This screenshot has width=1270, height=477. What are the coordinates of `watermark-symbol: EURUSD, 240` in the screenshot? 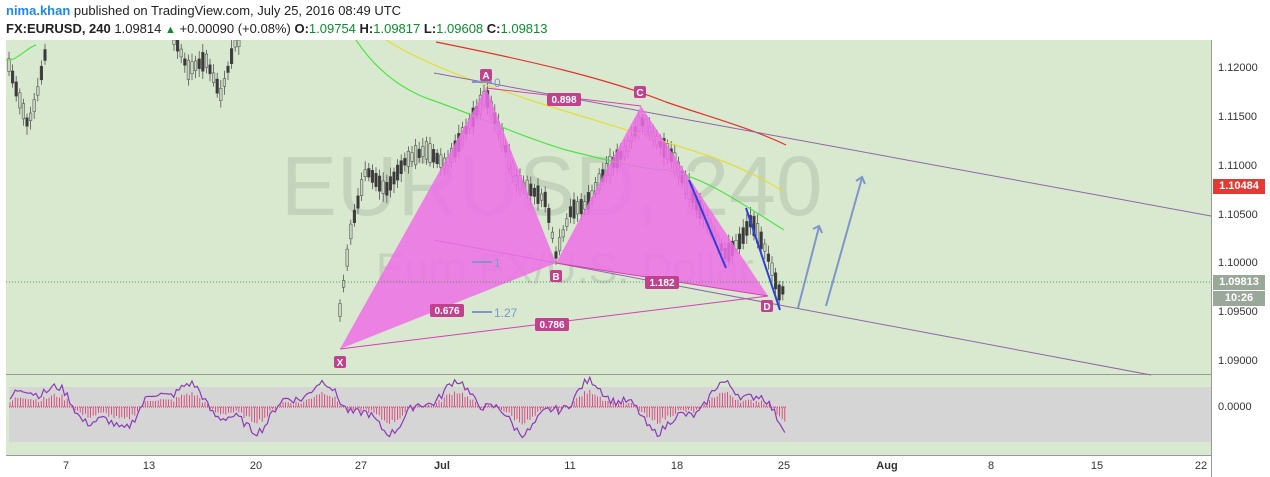 It's located at (552, 186).